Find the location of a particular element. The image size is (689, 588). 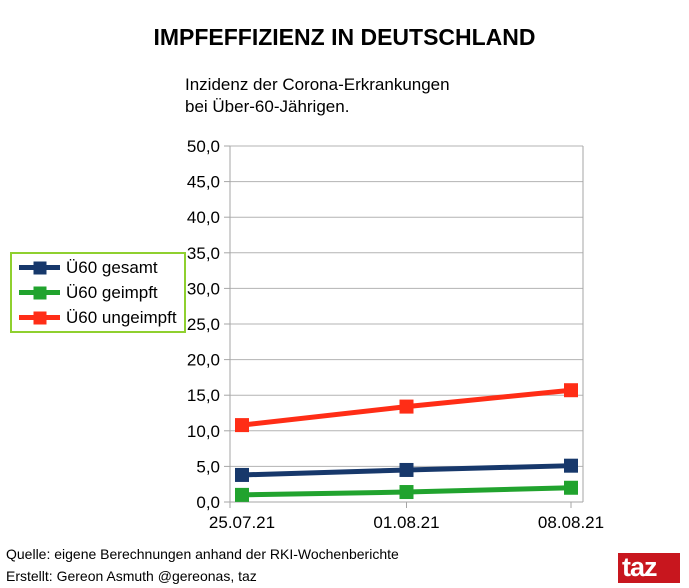

y-tick-label: 25,0 is located at coordinates (203, 324).